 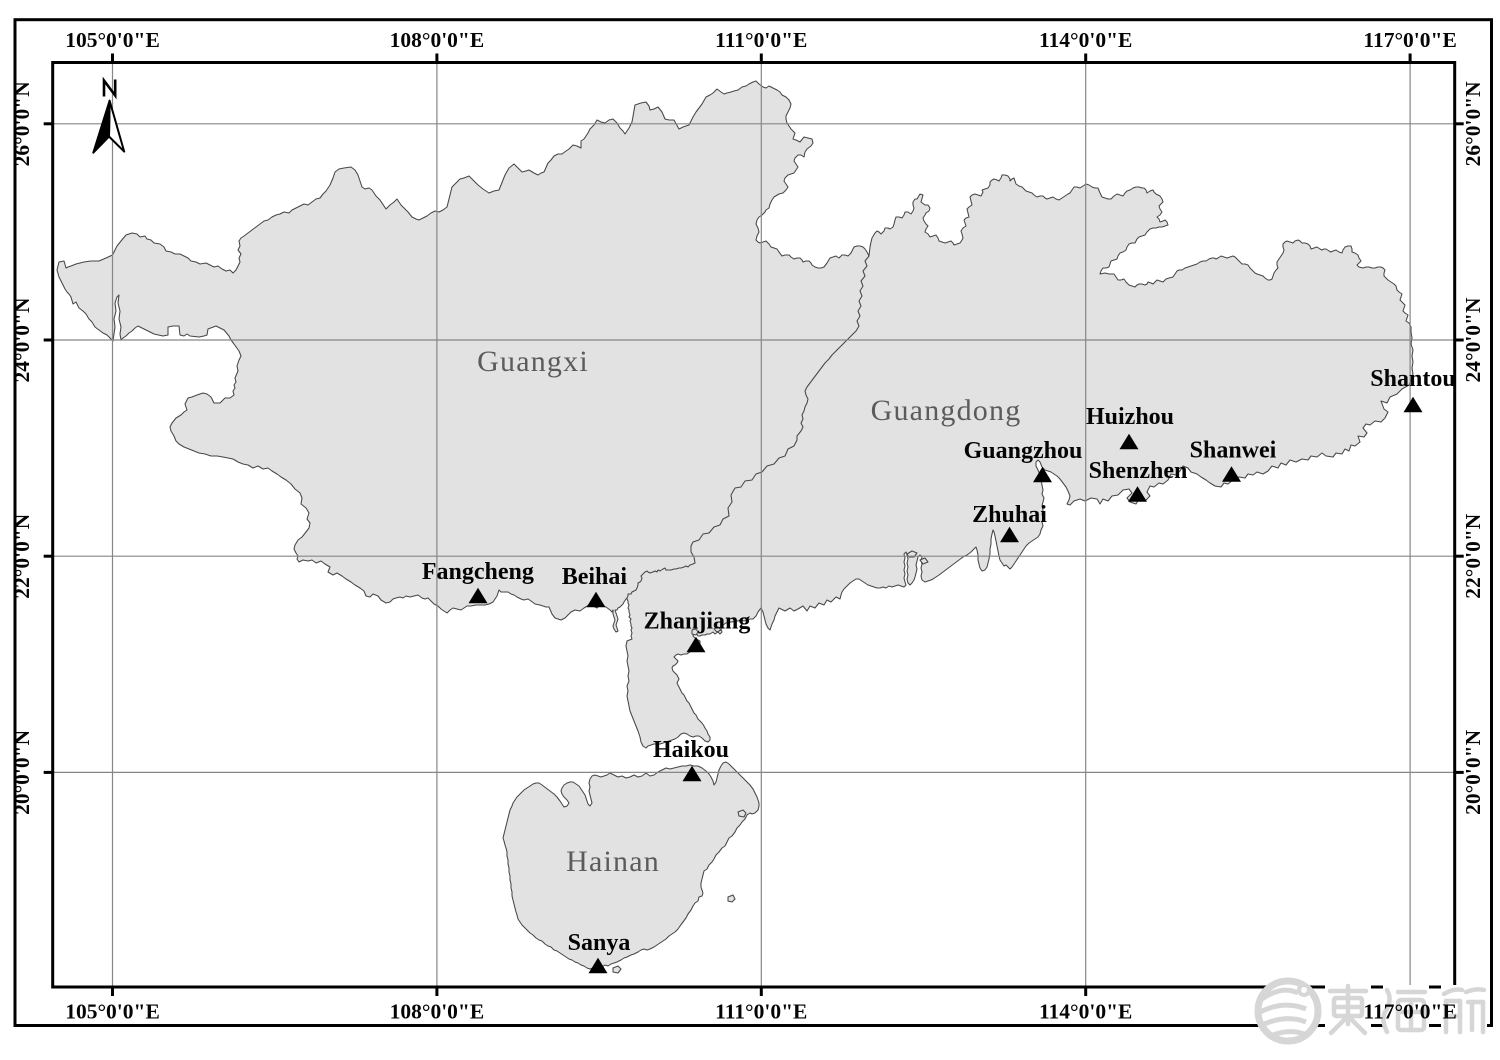 What do you see at coordinates (1233, 451) in the screenshot?
I see `svg-text: Shanwei` at bounding box center [1233, 451].